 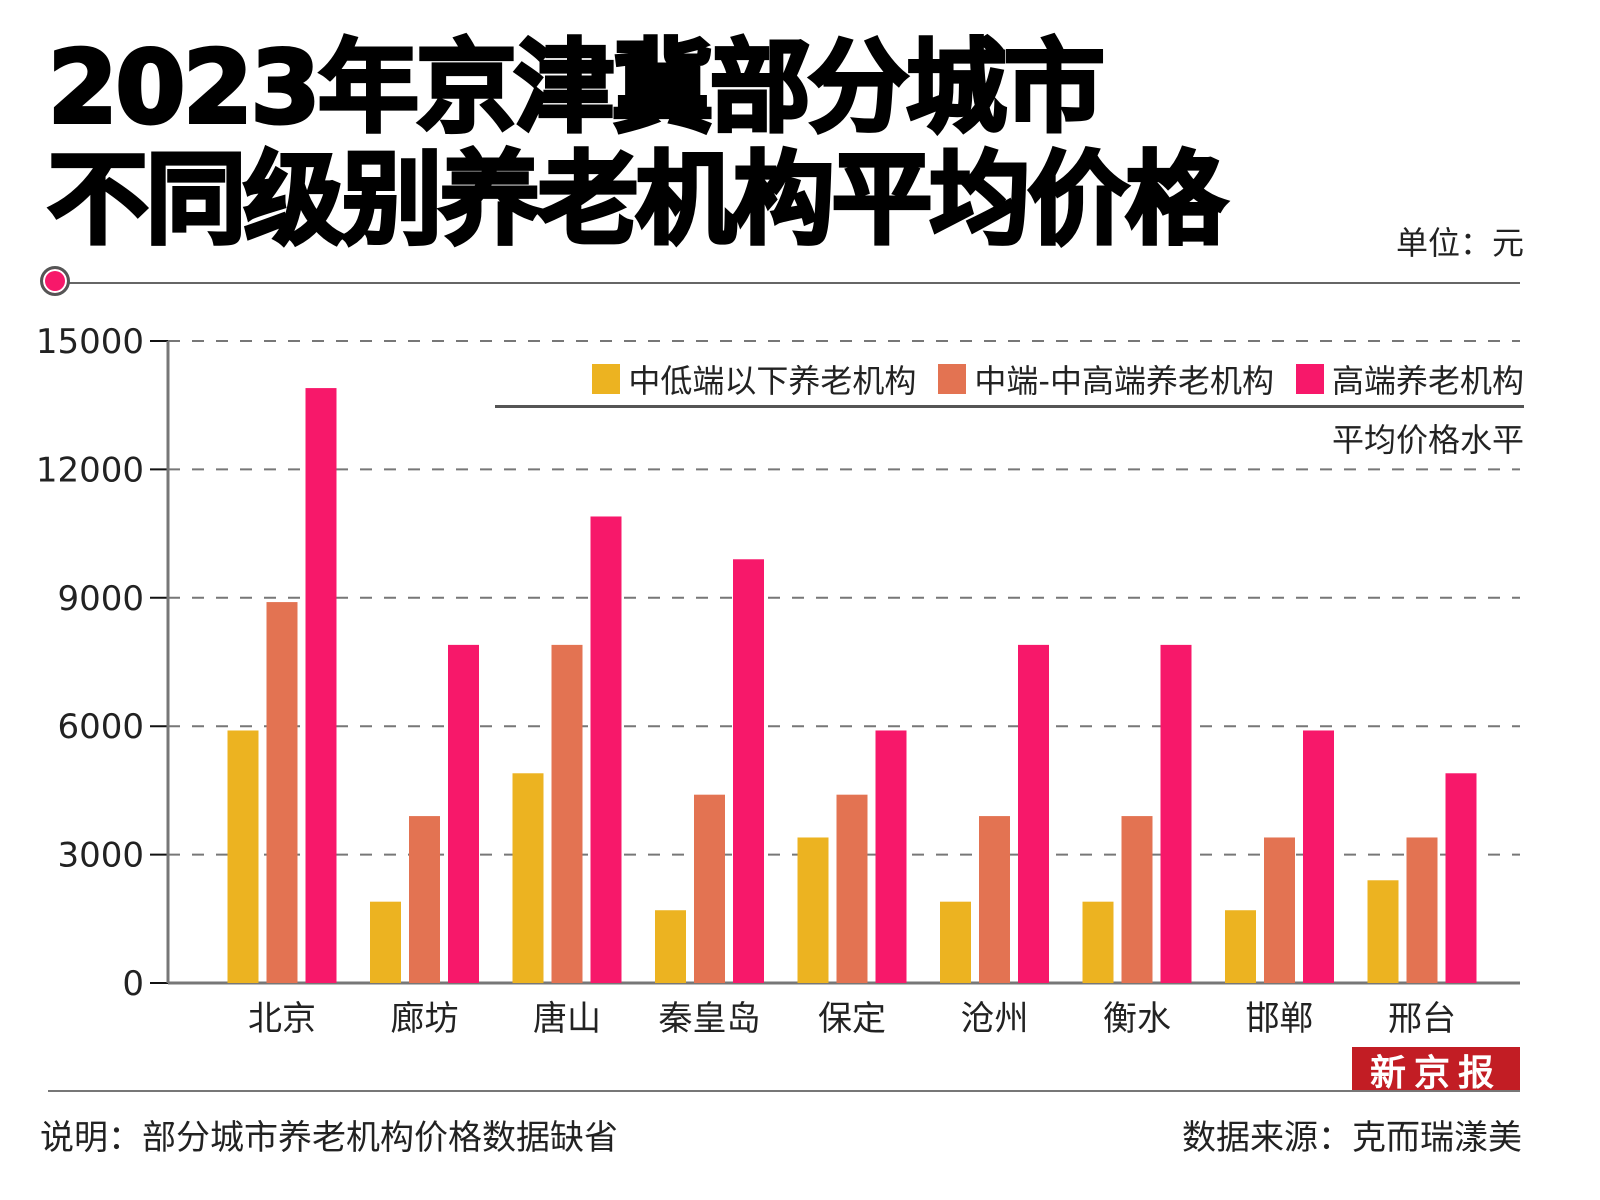 What do you see at coordinates (567, 1019) in the screenshot?
I see `x-tick-label: 唐山` at bounding box center [567, 1019].